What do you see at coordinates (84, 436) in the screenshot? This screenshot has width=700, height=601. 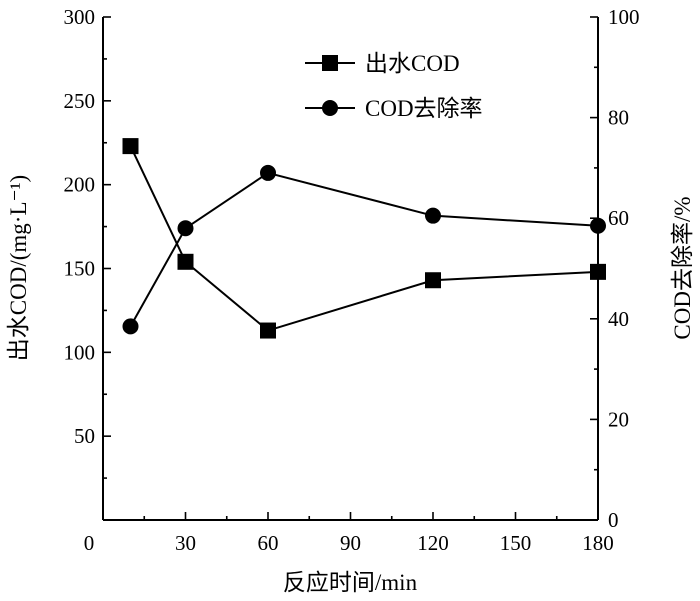 I see `left-y-tick-label: 50` at bounding box center [84, 436].